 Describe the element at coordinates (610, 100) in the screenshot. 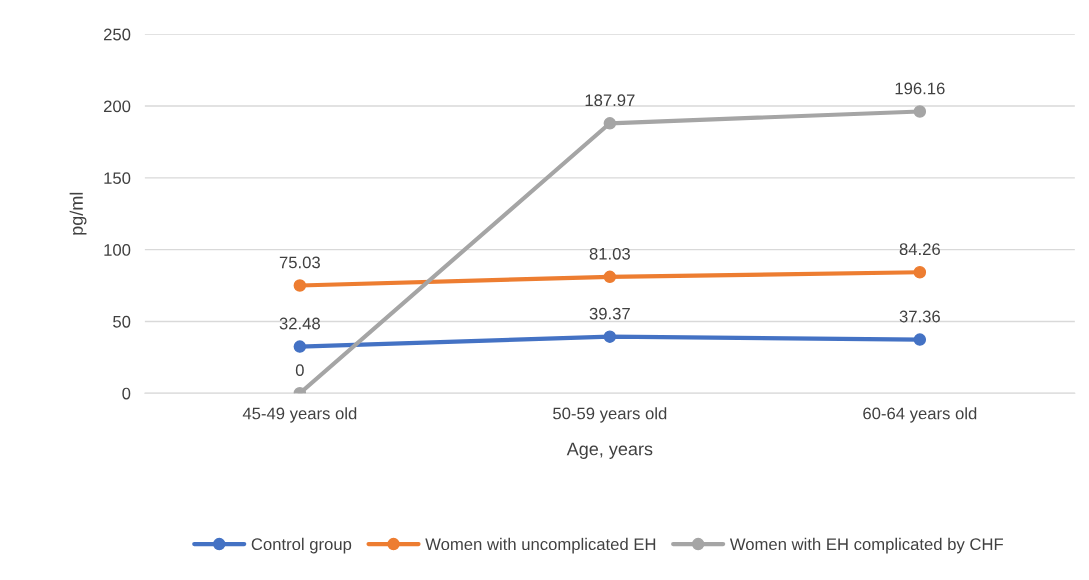

I see `data-label: 187.97` at that location.